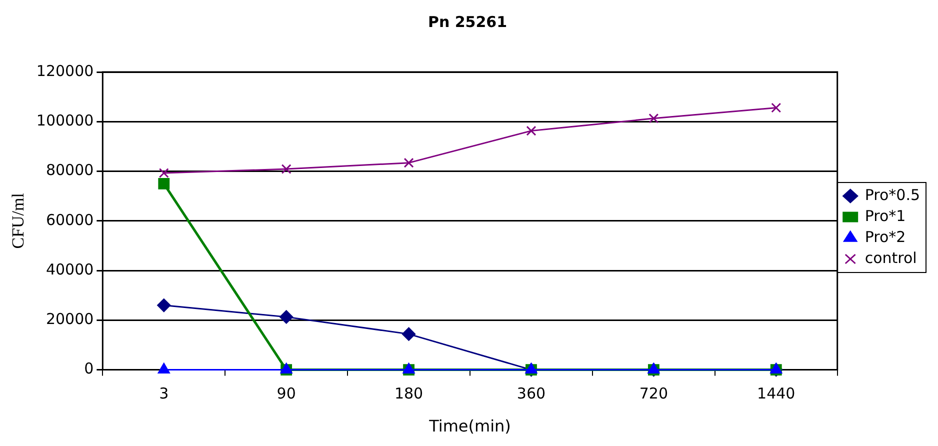 The width and height of the screenshot is (938, 446). Describe the element at coordinates (18, 220) in the screenshot. I see `y-axis-title: CFU/ml` at that location.